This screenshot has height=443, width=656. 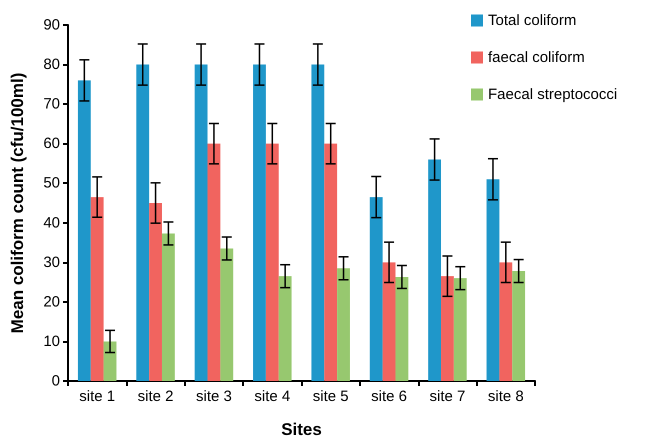 What do you see at coordinates (330, 396) in the screenshot?
I see `x-tick-label: site 5` at bounding box center [330, 396].